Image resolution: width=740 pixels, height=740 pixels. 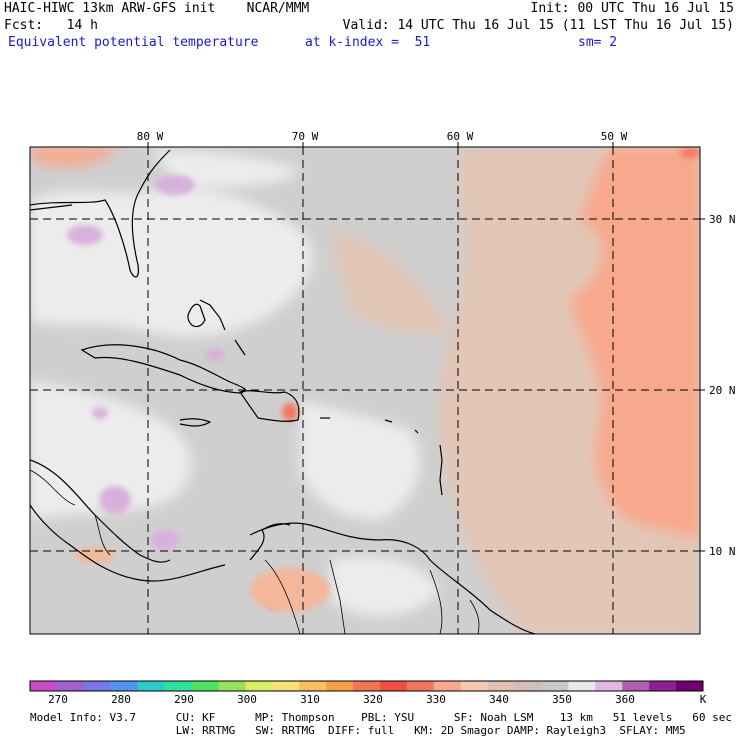 I want to click on colorbar-label: 310, so click(x=310, y=699).